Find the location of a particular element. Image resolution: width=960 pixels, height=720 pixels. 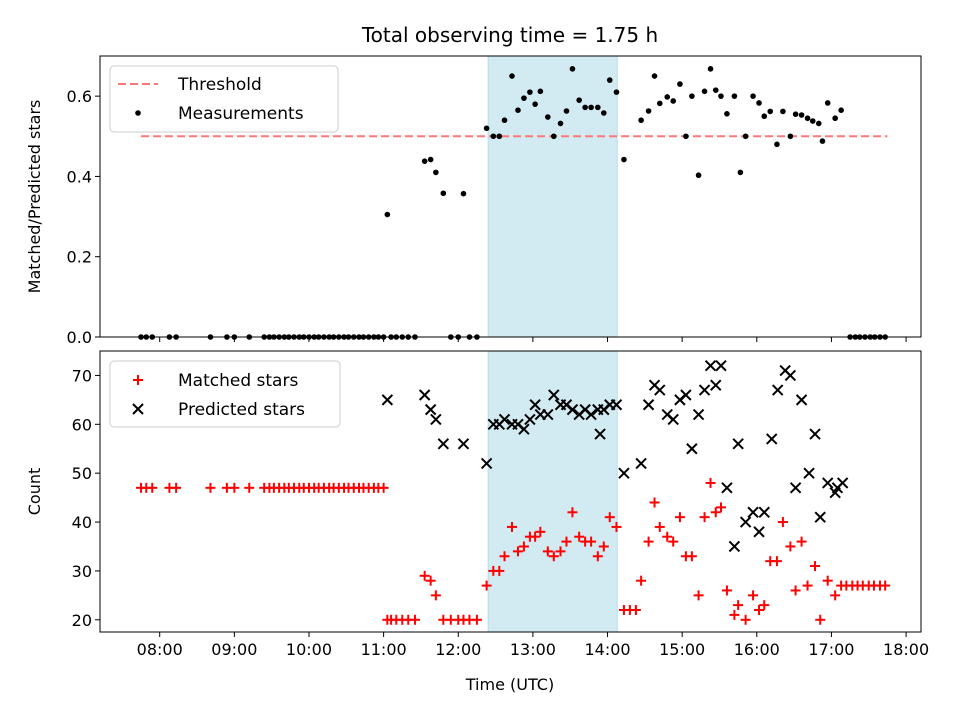

y-tick-label: 50 is located at coordinates (82, 473).